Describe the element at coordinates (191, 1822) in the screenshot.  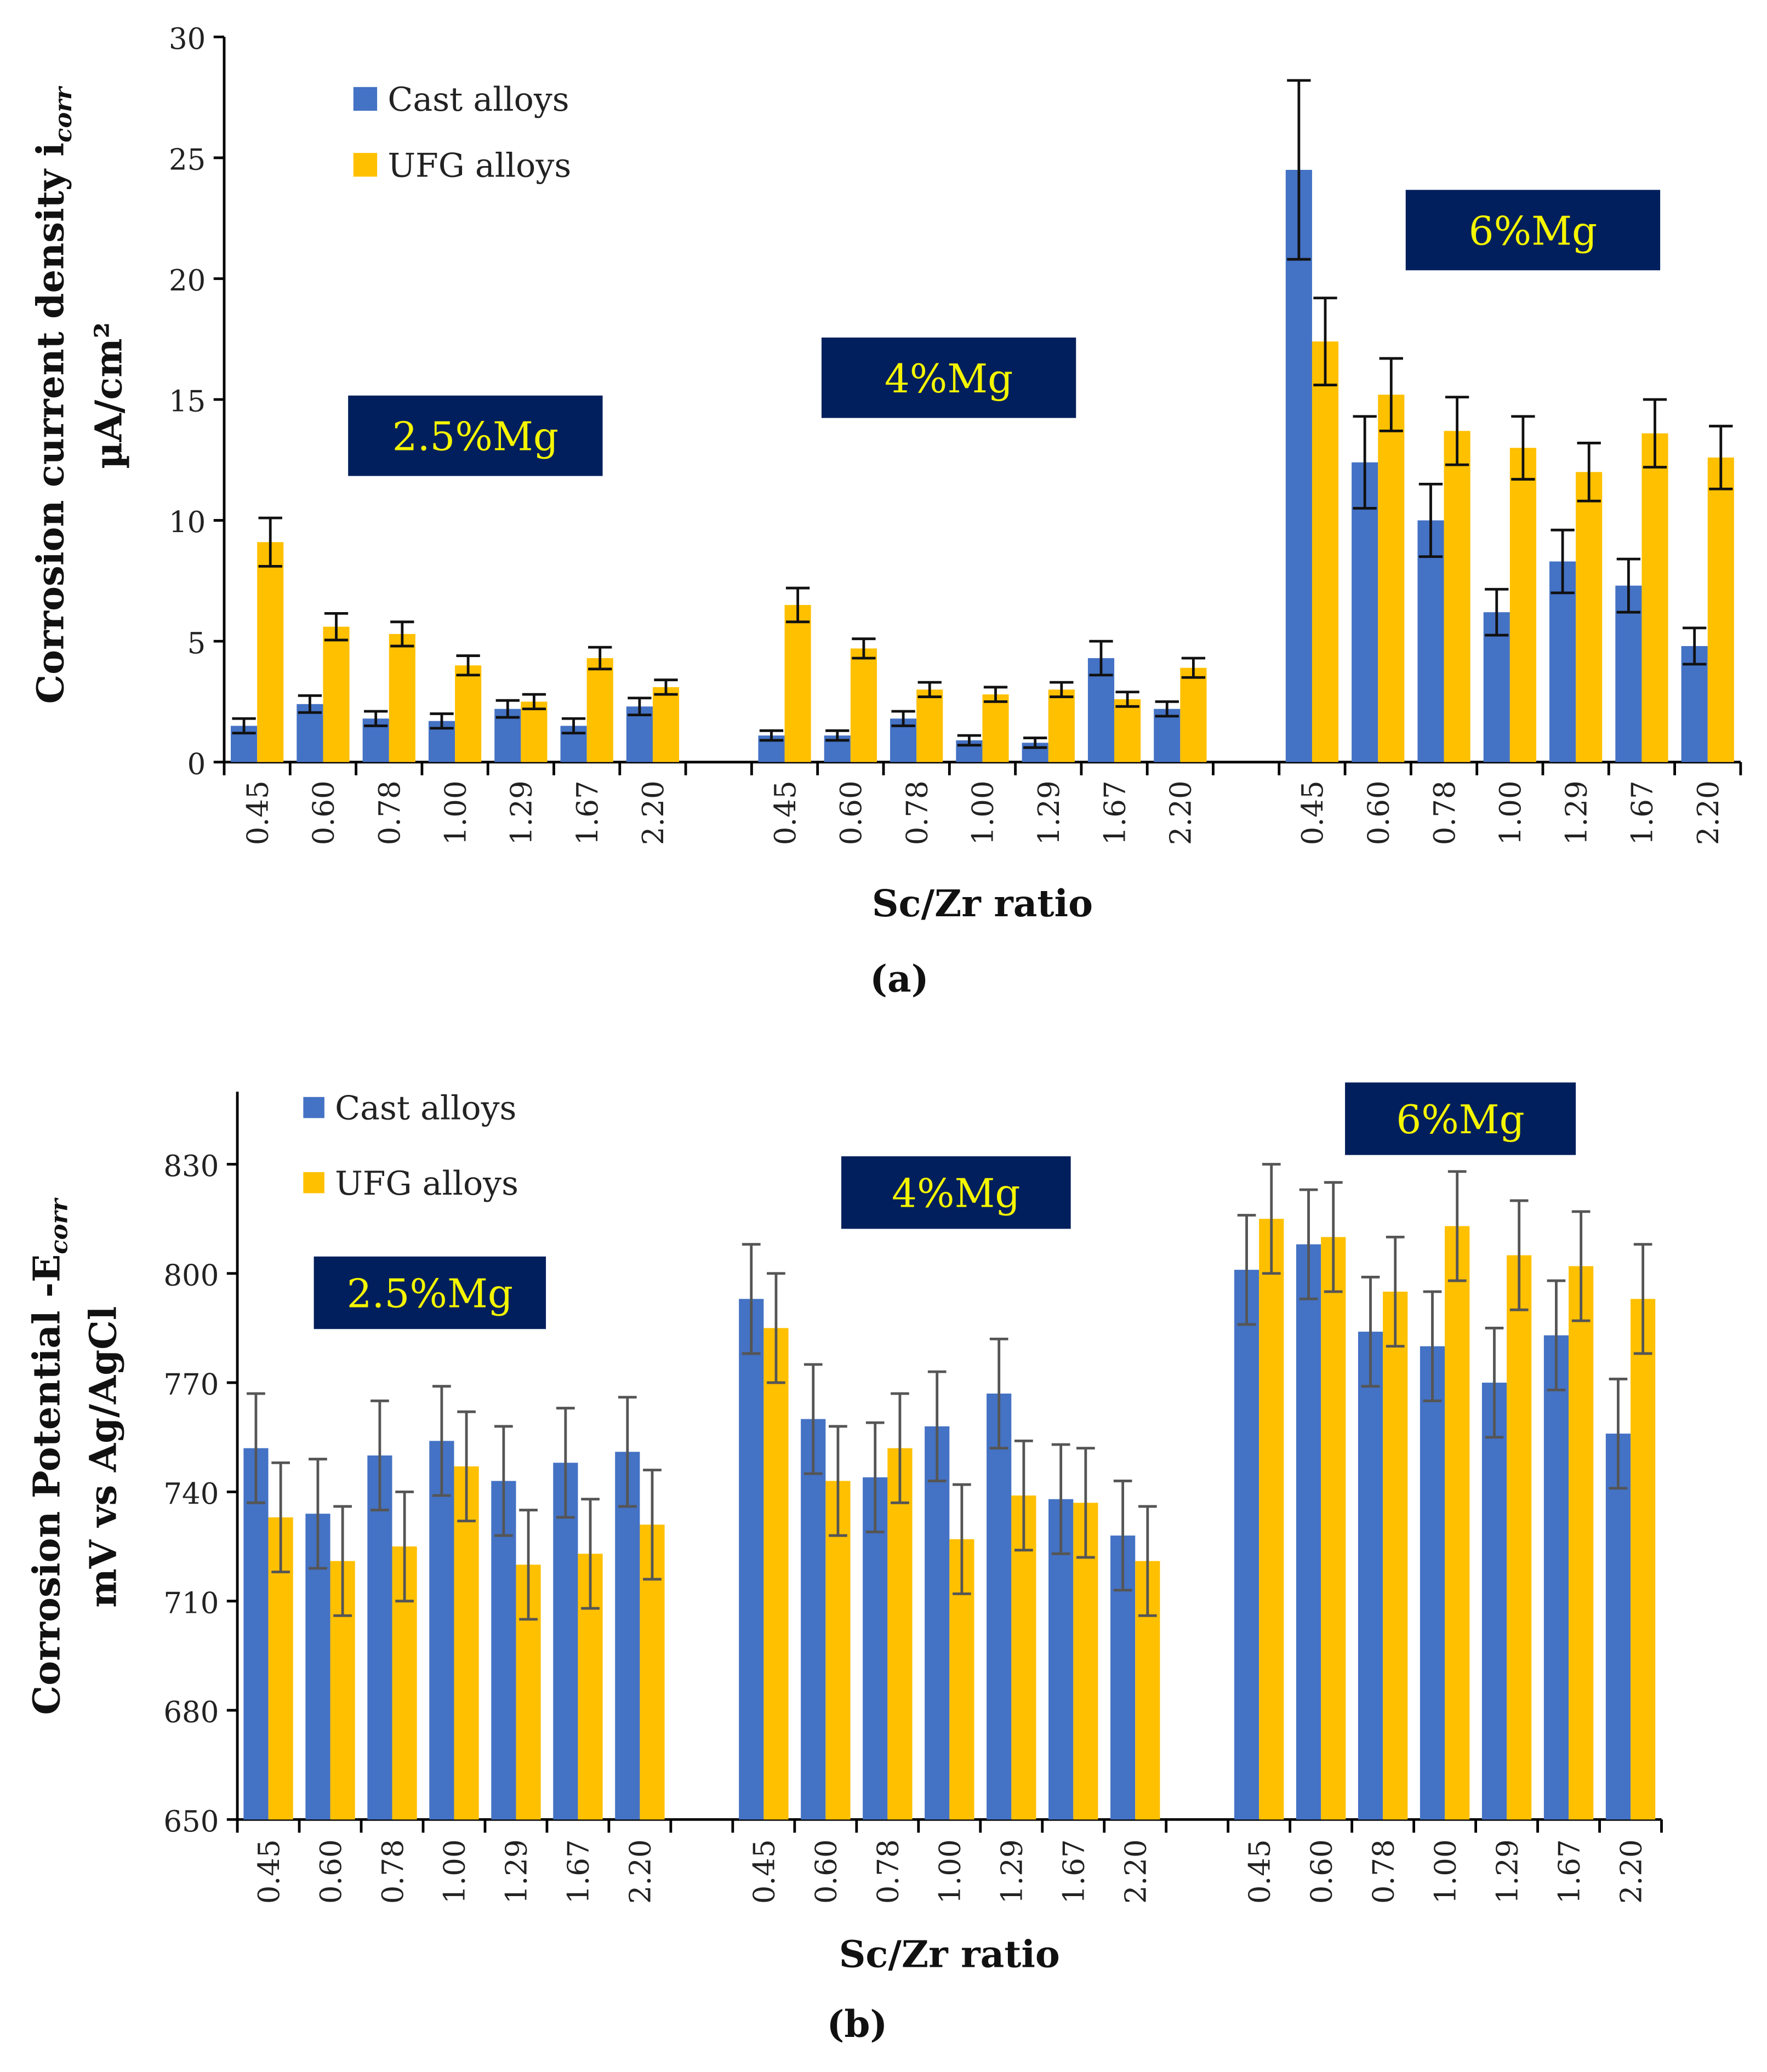
I see `y-tick-label: 650` at that location.